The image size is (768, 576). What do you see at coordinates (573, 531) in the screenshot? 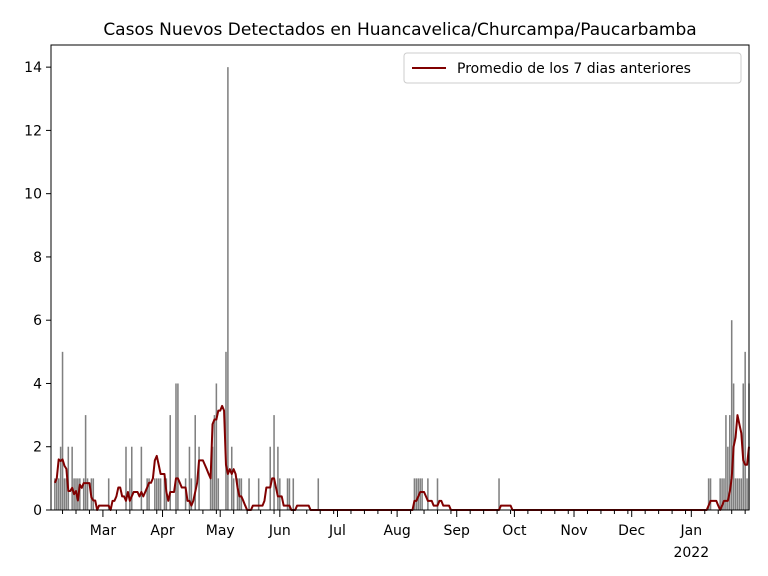
I see `x-tick-label: Nov` at bounding box center [573, 531].